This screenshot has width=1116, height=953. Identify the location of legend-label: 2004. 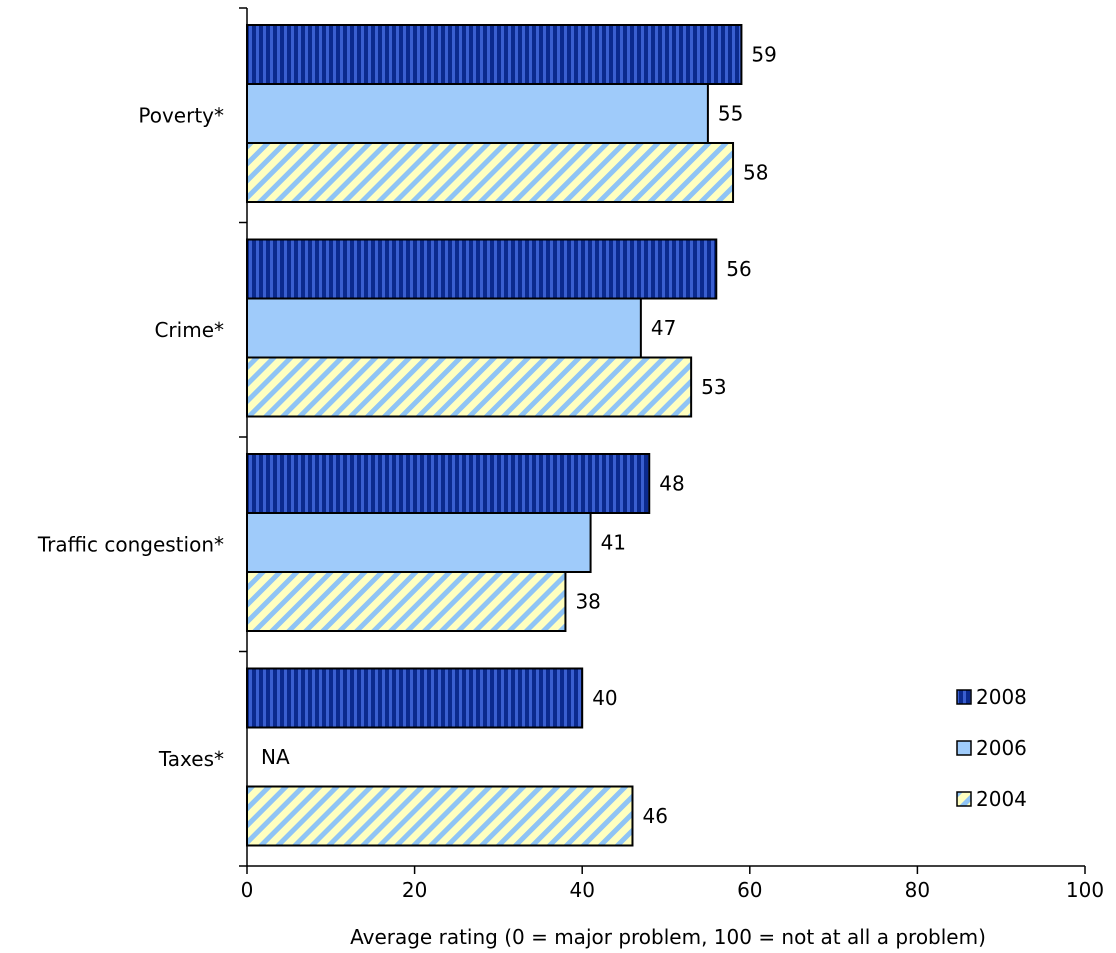
(1001, 799).